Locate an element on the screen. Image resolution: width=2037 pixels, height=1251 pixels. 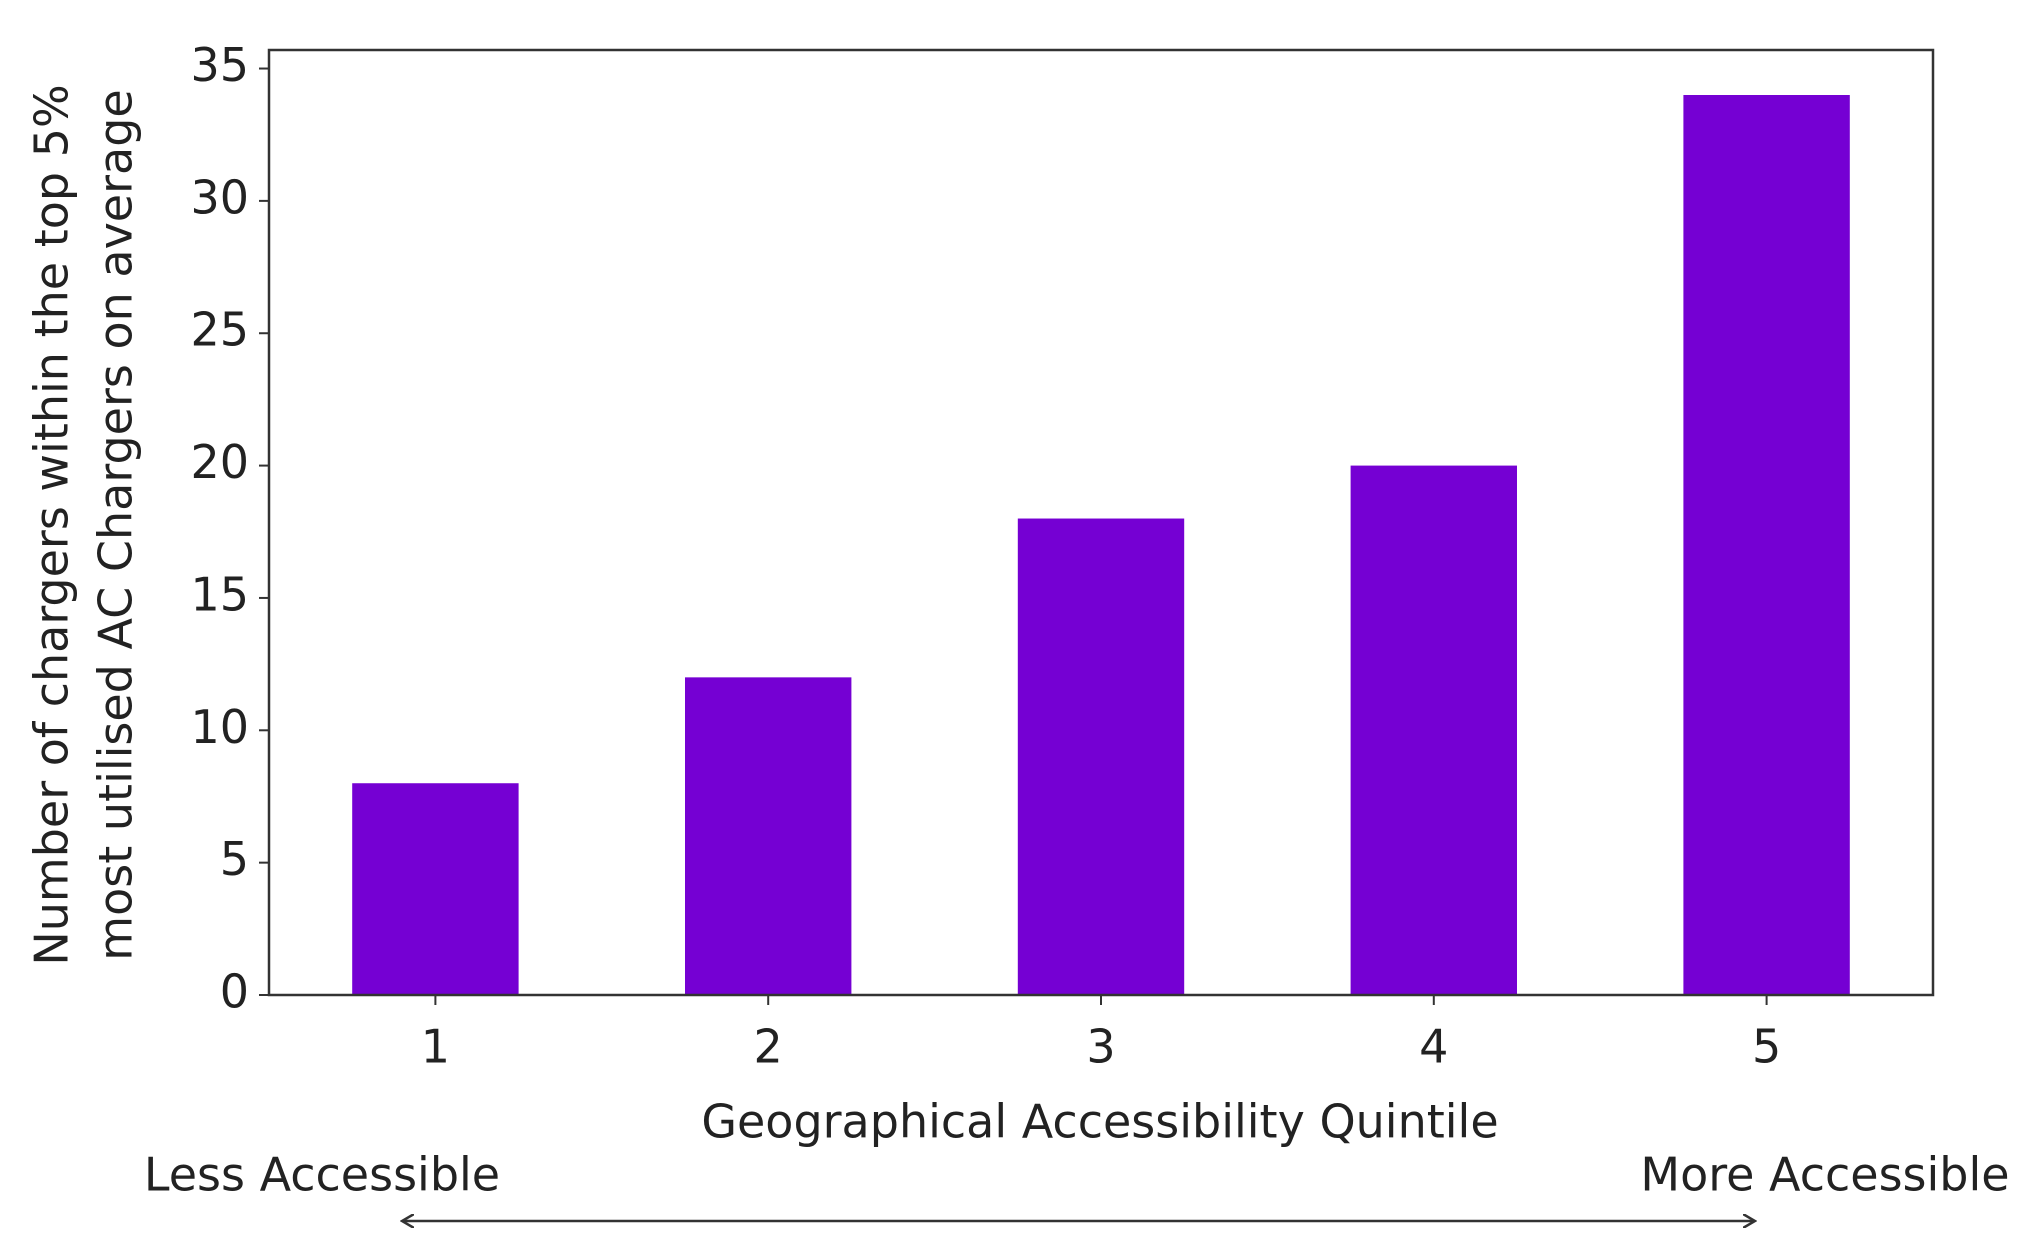
y-tick-label: 10 is located at coordinates (219, 727).